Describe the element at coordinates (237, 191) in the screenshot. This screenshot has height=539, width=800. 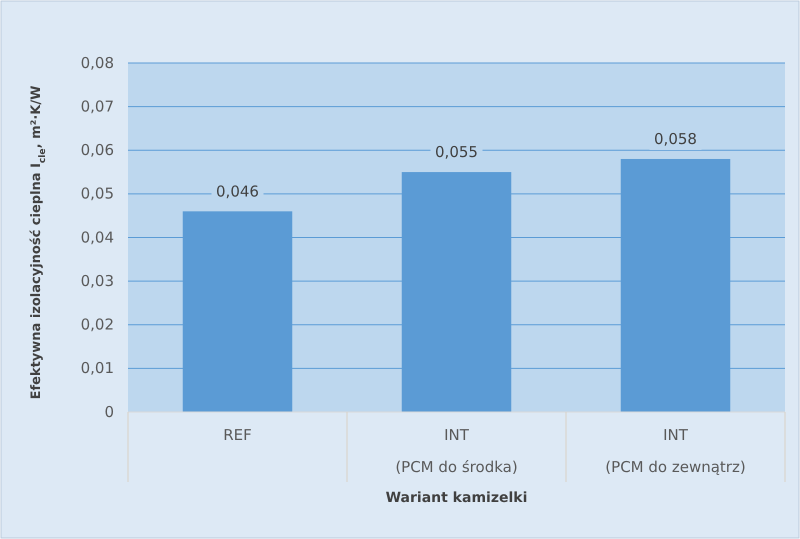
I see `data-label: 0,046` at that location.